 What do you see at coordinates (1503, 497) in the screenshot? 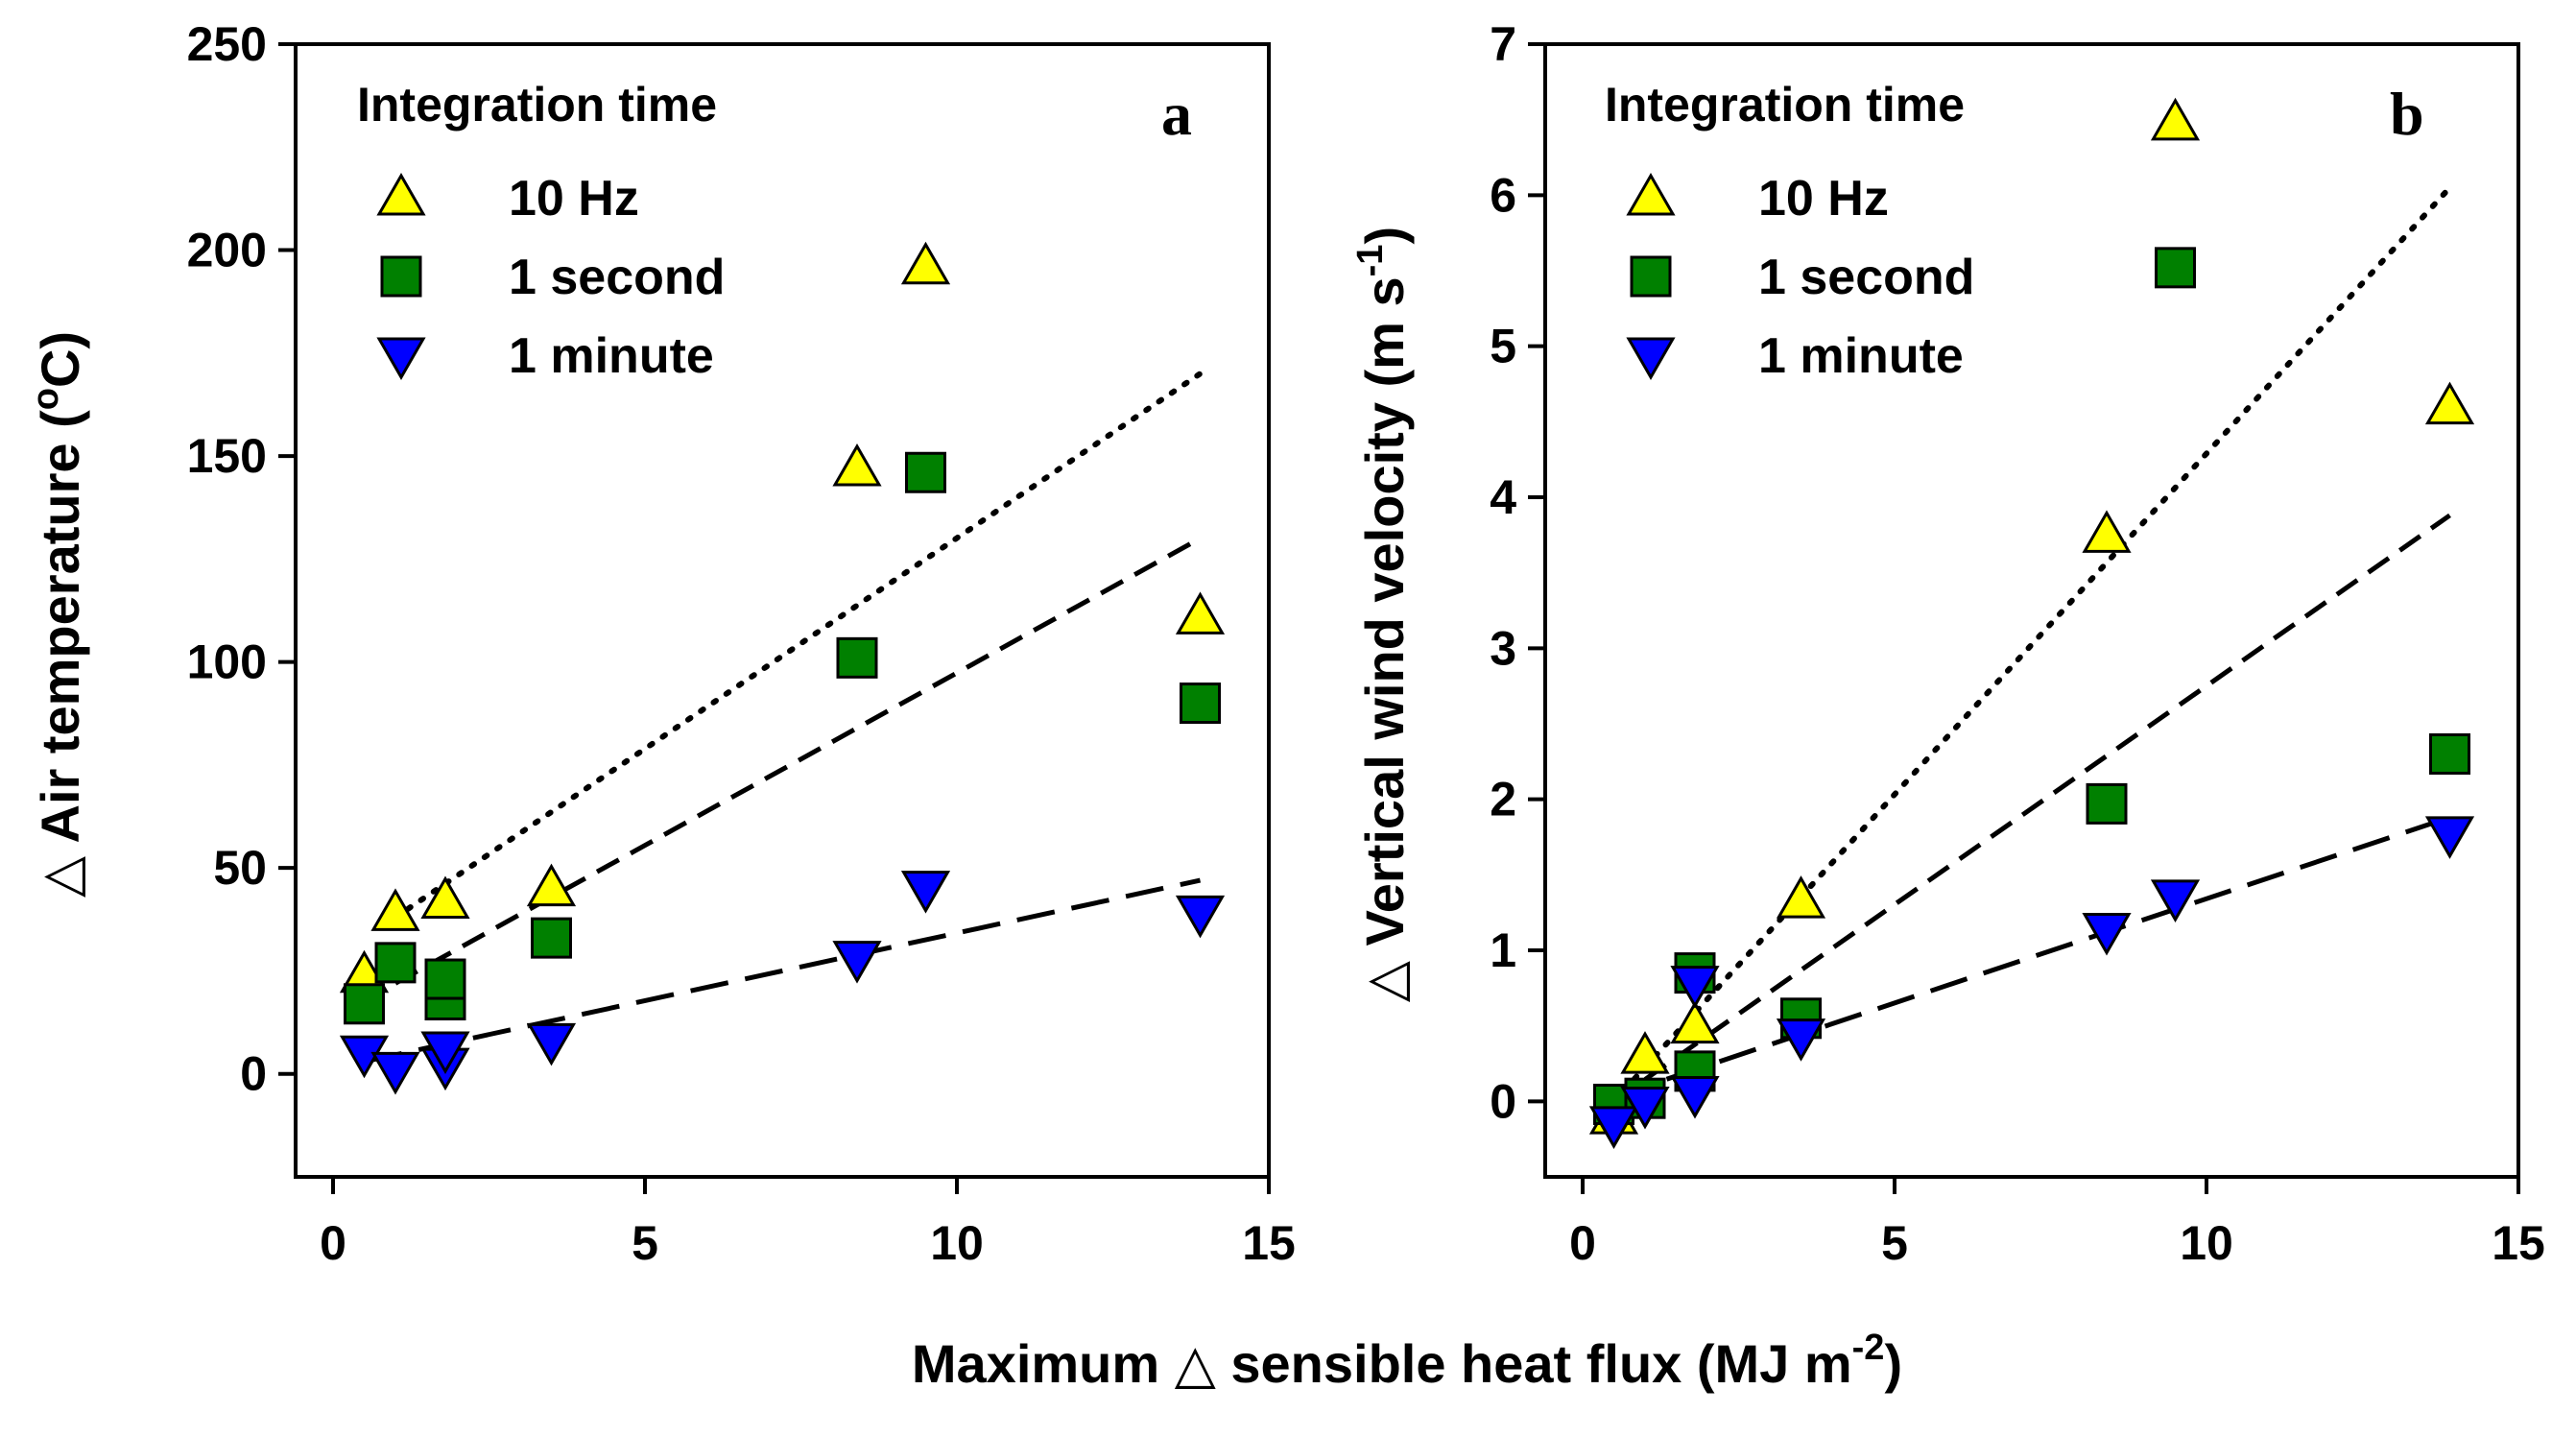
I see `y-tick-label: 4` at bounding box center [1503, 497].